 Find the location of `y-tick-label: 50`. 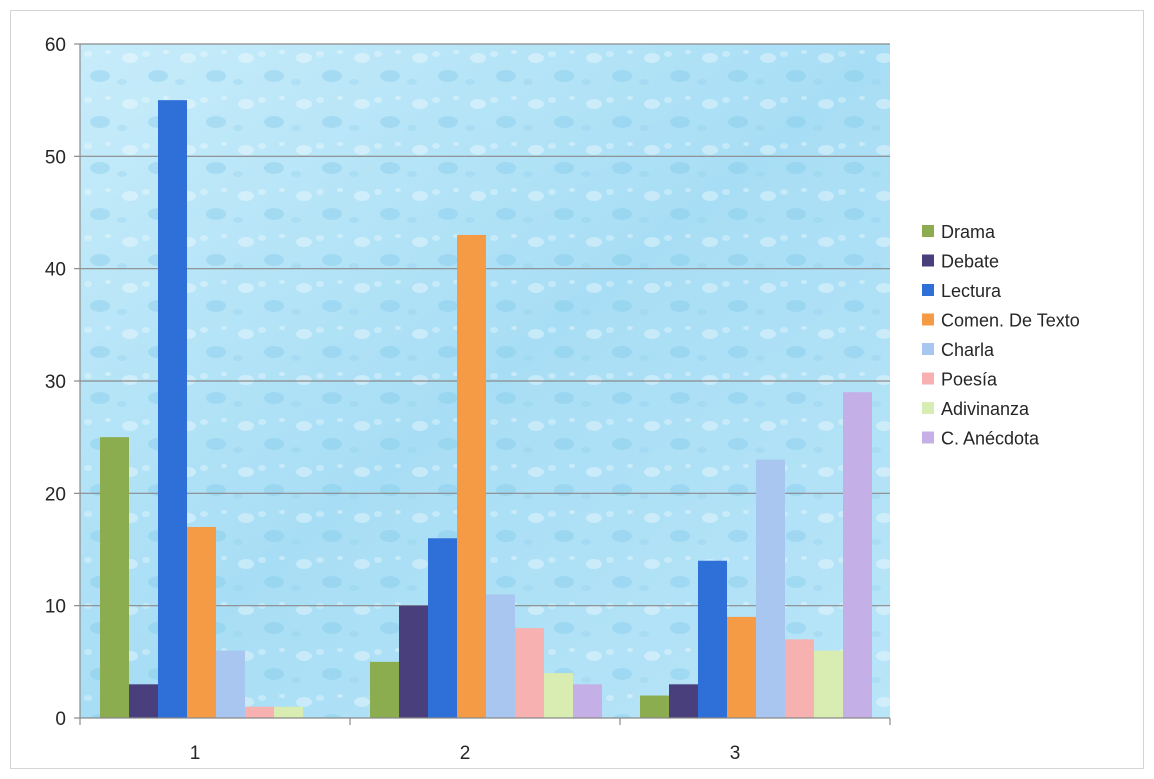

y-tick-label: 50 is located at coordinates (55, 157).